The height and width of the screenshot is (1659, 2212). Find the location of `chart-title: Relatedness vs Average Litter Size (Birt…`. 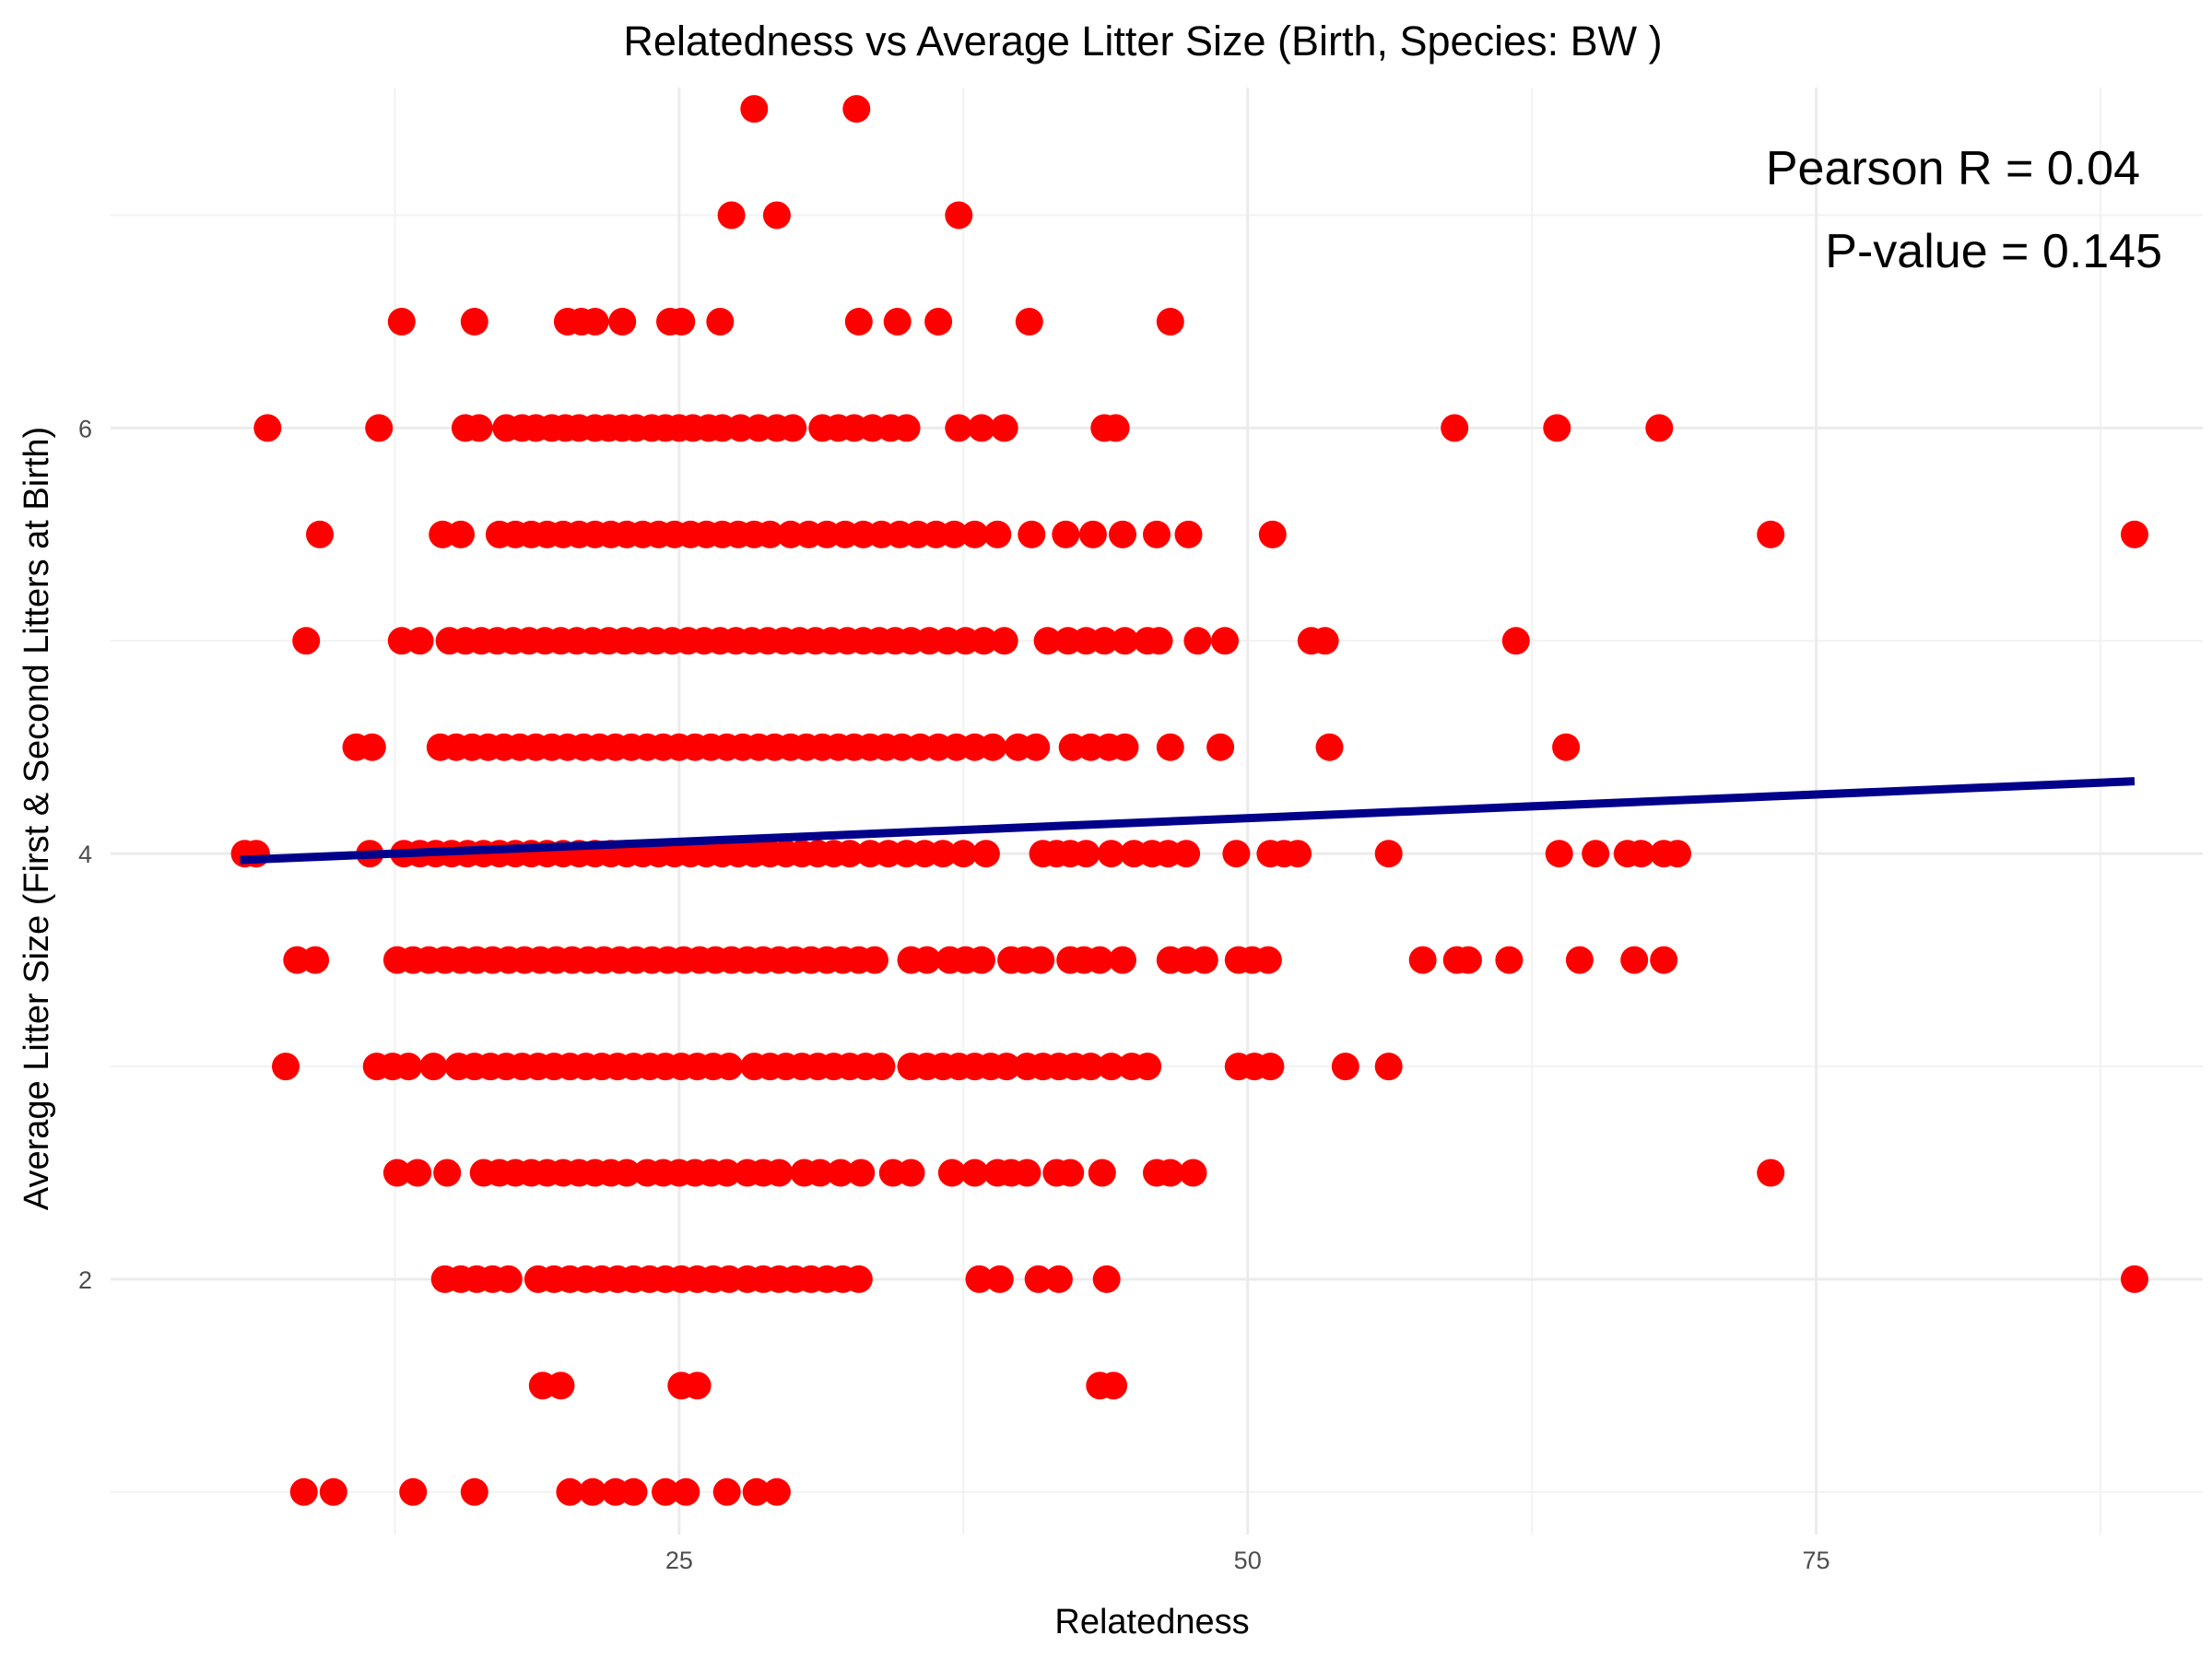

chart-title: Relatedness vs Average Litter Size (Birt… is located at coordinates (1142, 41).